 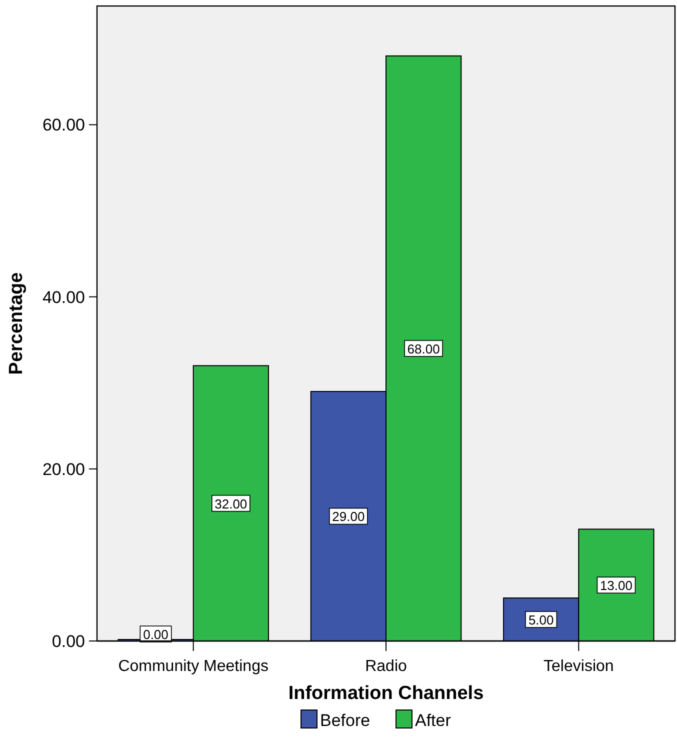 I want to click on data-label: 5.00, so click(x=541, y=620).